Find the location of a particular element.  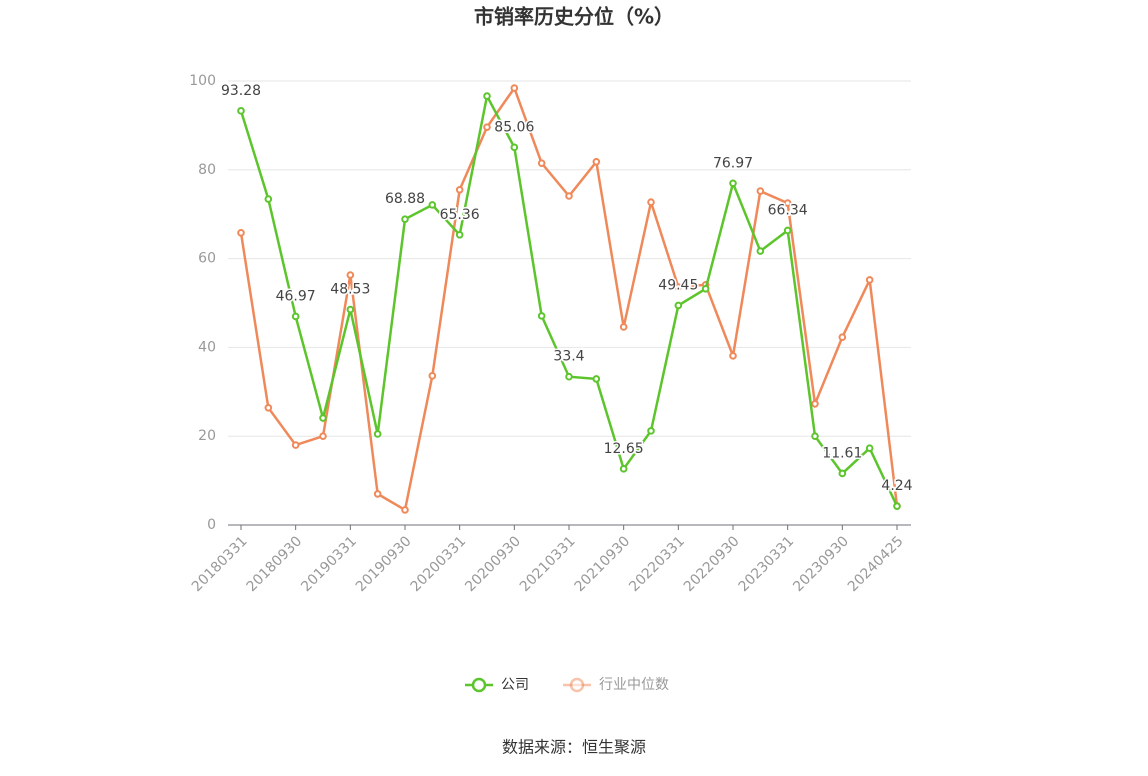

data-label: 48.53 is located at coordinates (350, 290).